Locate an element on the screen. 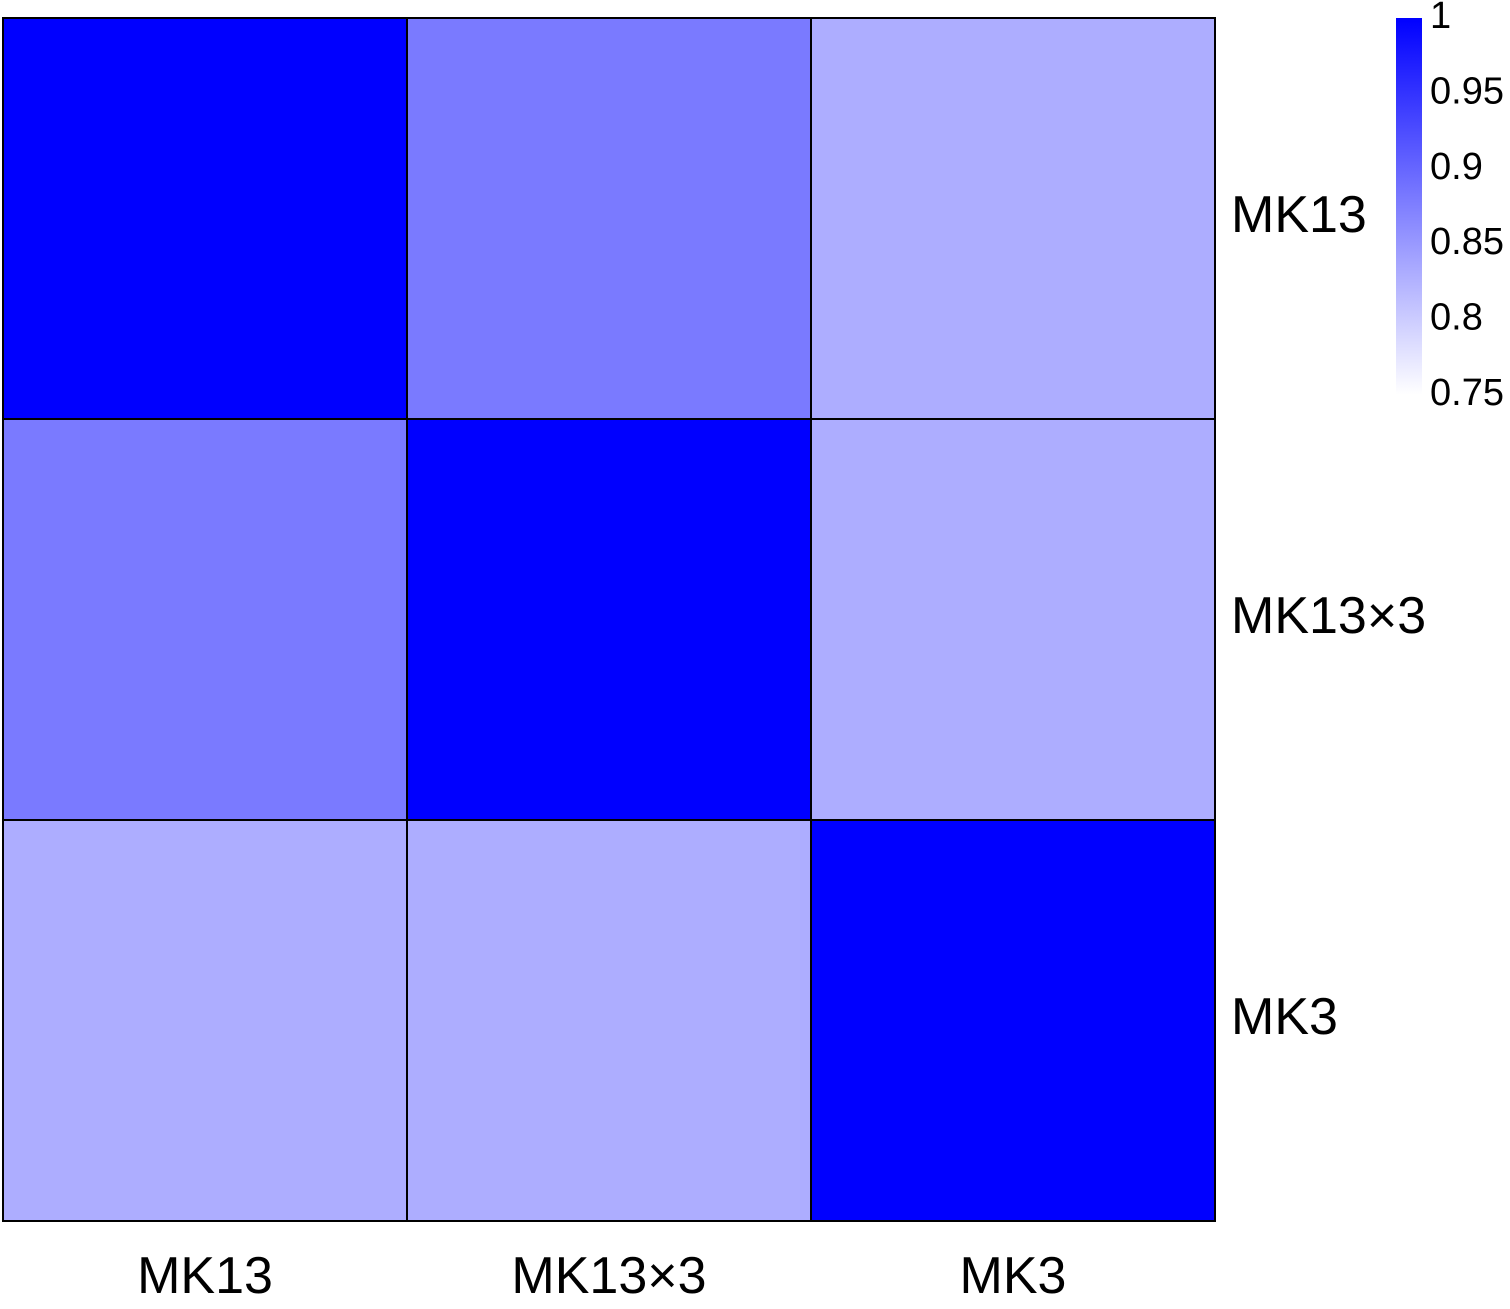 The height and width of the screenshot is (1309, 1510). heatmap-cell-r1-c2 is located at coordinates (1013, 619).